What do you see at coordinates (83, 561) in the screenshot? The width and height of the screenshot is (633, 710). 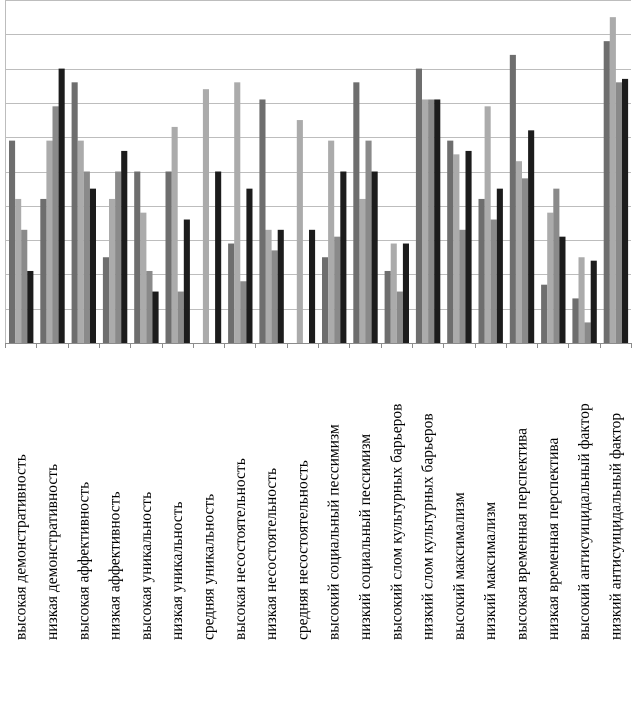 I see `category-label: высокая аффективность` at bounding box center [83, 561].